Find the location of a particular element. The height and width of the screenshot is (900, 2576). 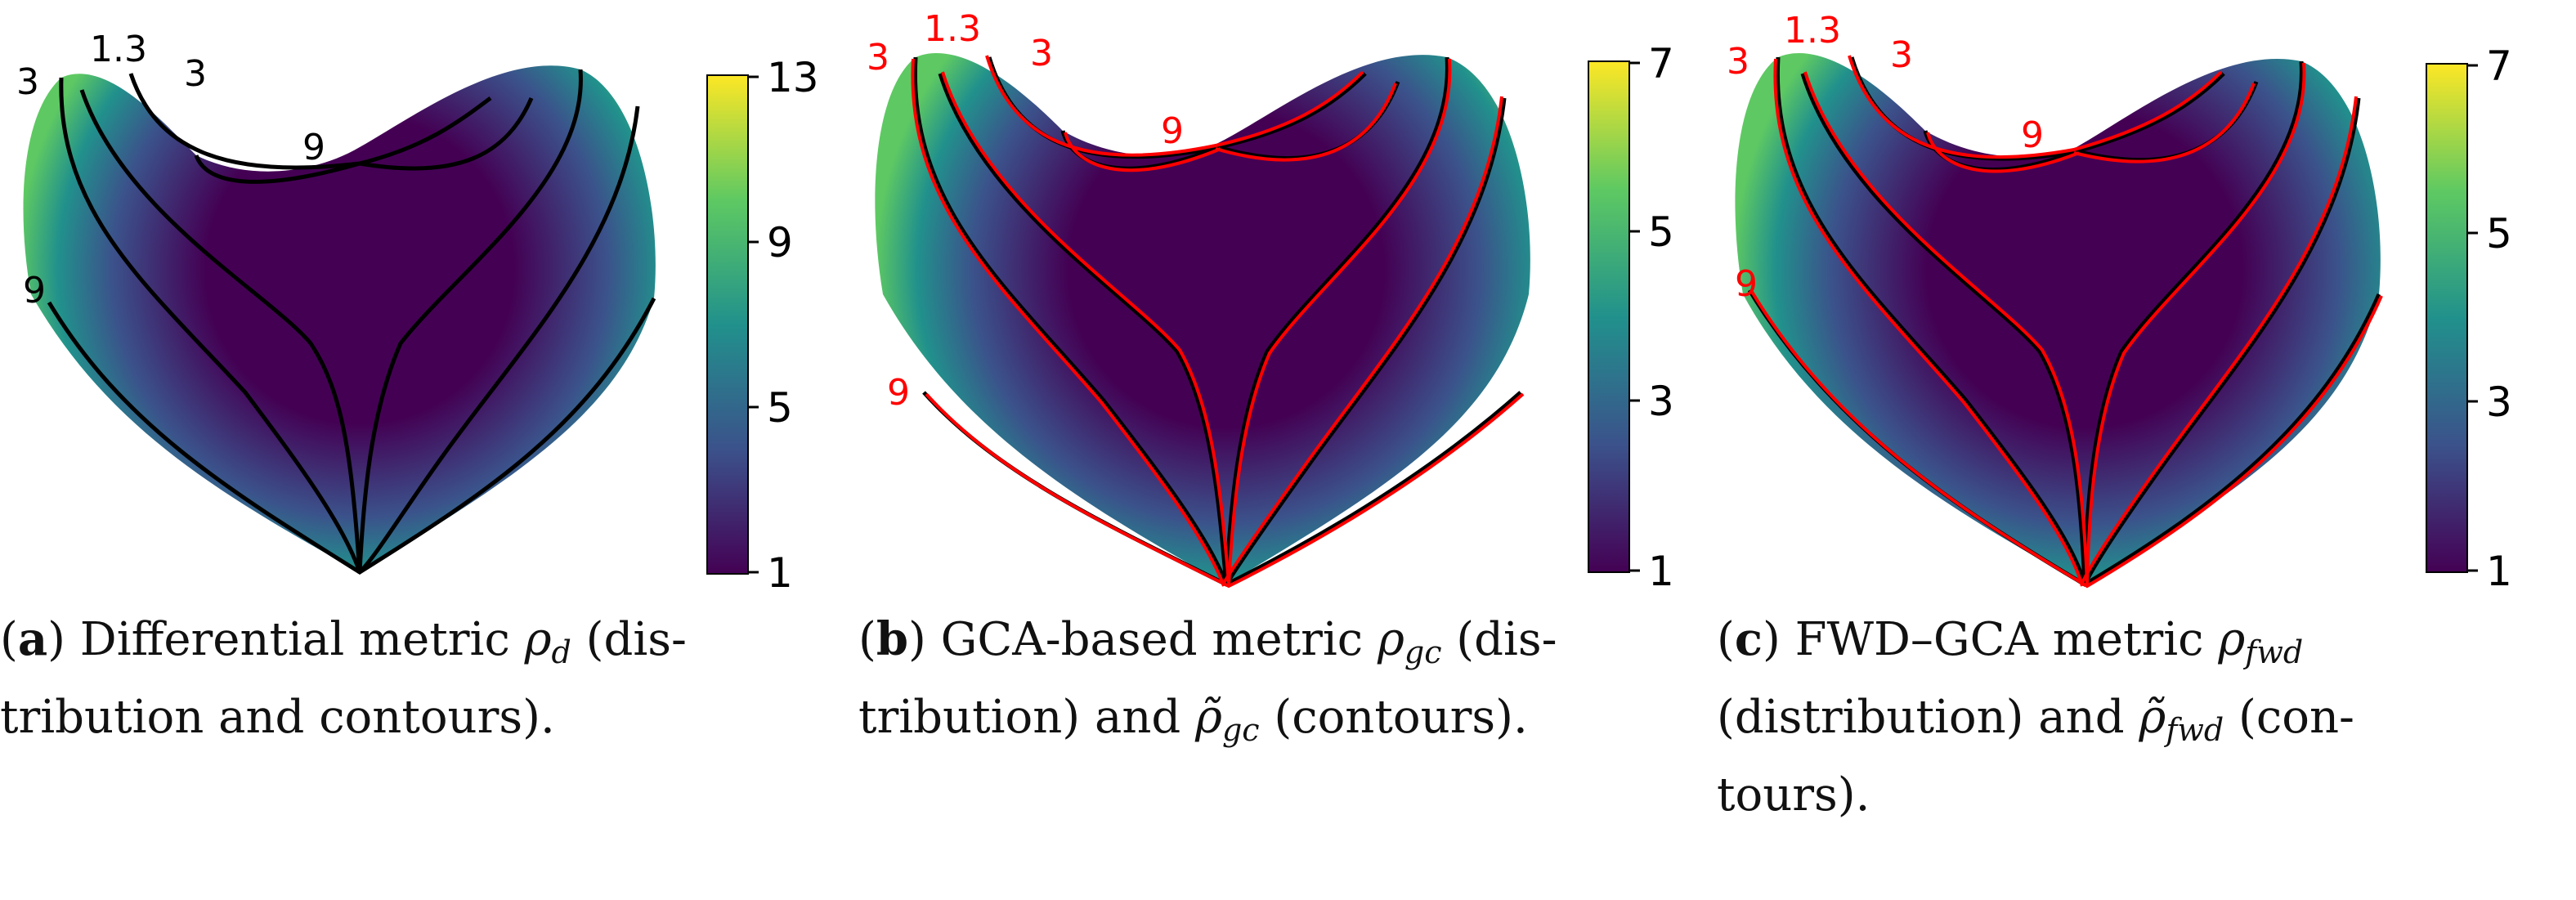

colorbar-c: 1 3 5 7 is located at coordinates (2469, 319).